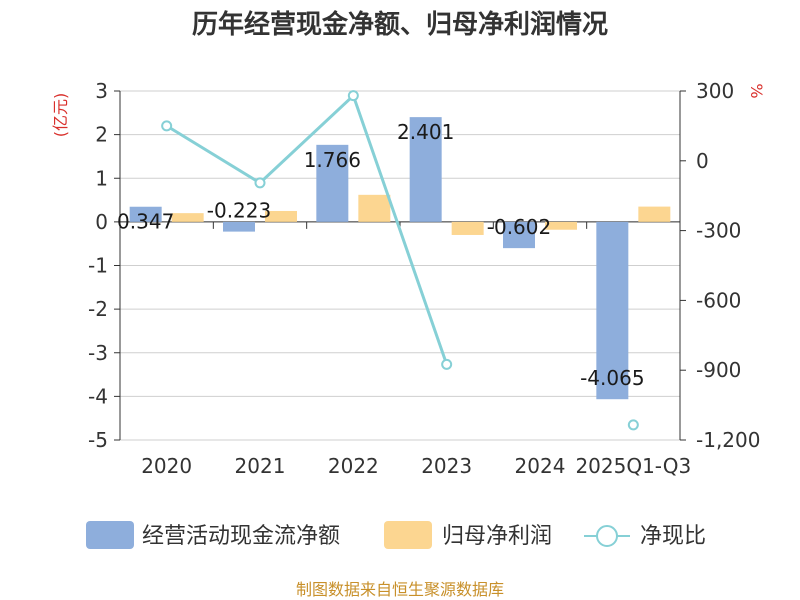 The width and height of the screenshot is (800, 600). What do you see at coordinates (718, 300) in the screenshot?
I see `right-tick-label: -600` at bounding box center [718, 300].